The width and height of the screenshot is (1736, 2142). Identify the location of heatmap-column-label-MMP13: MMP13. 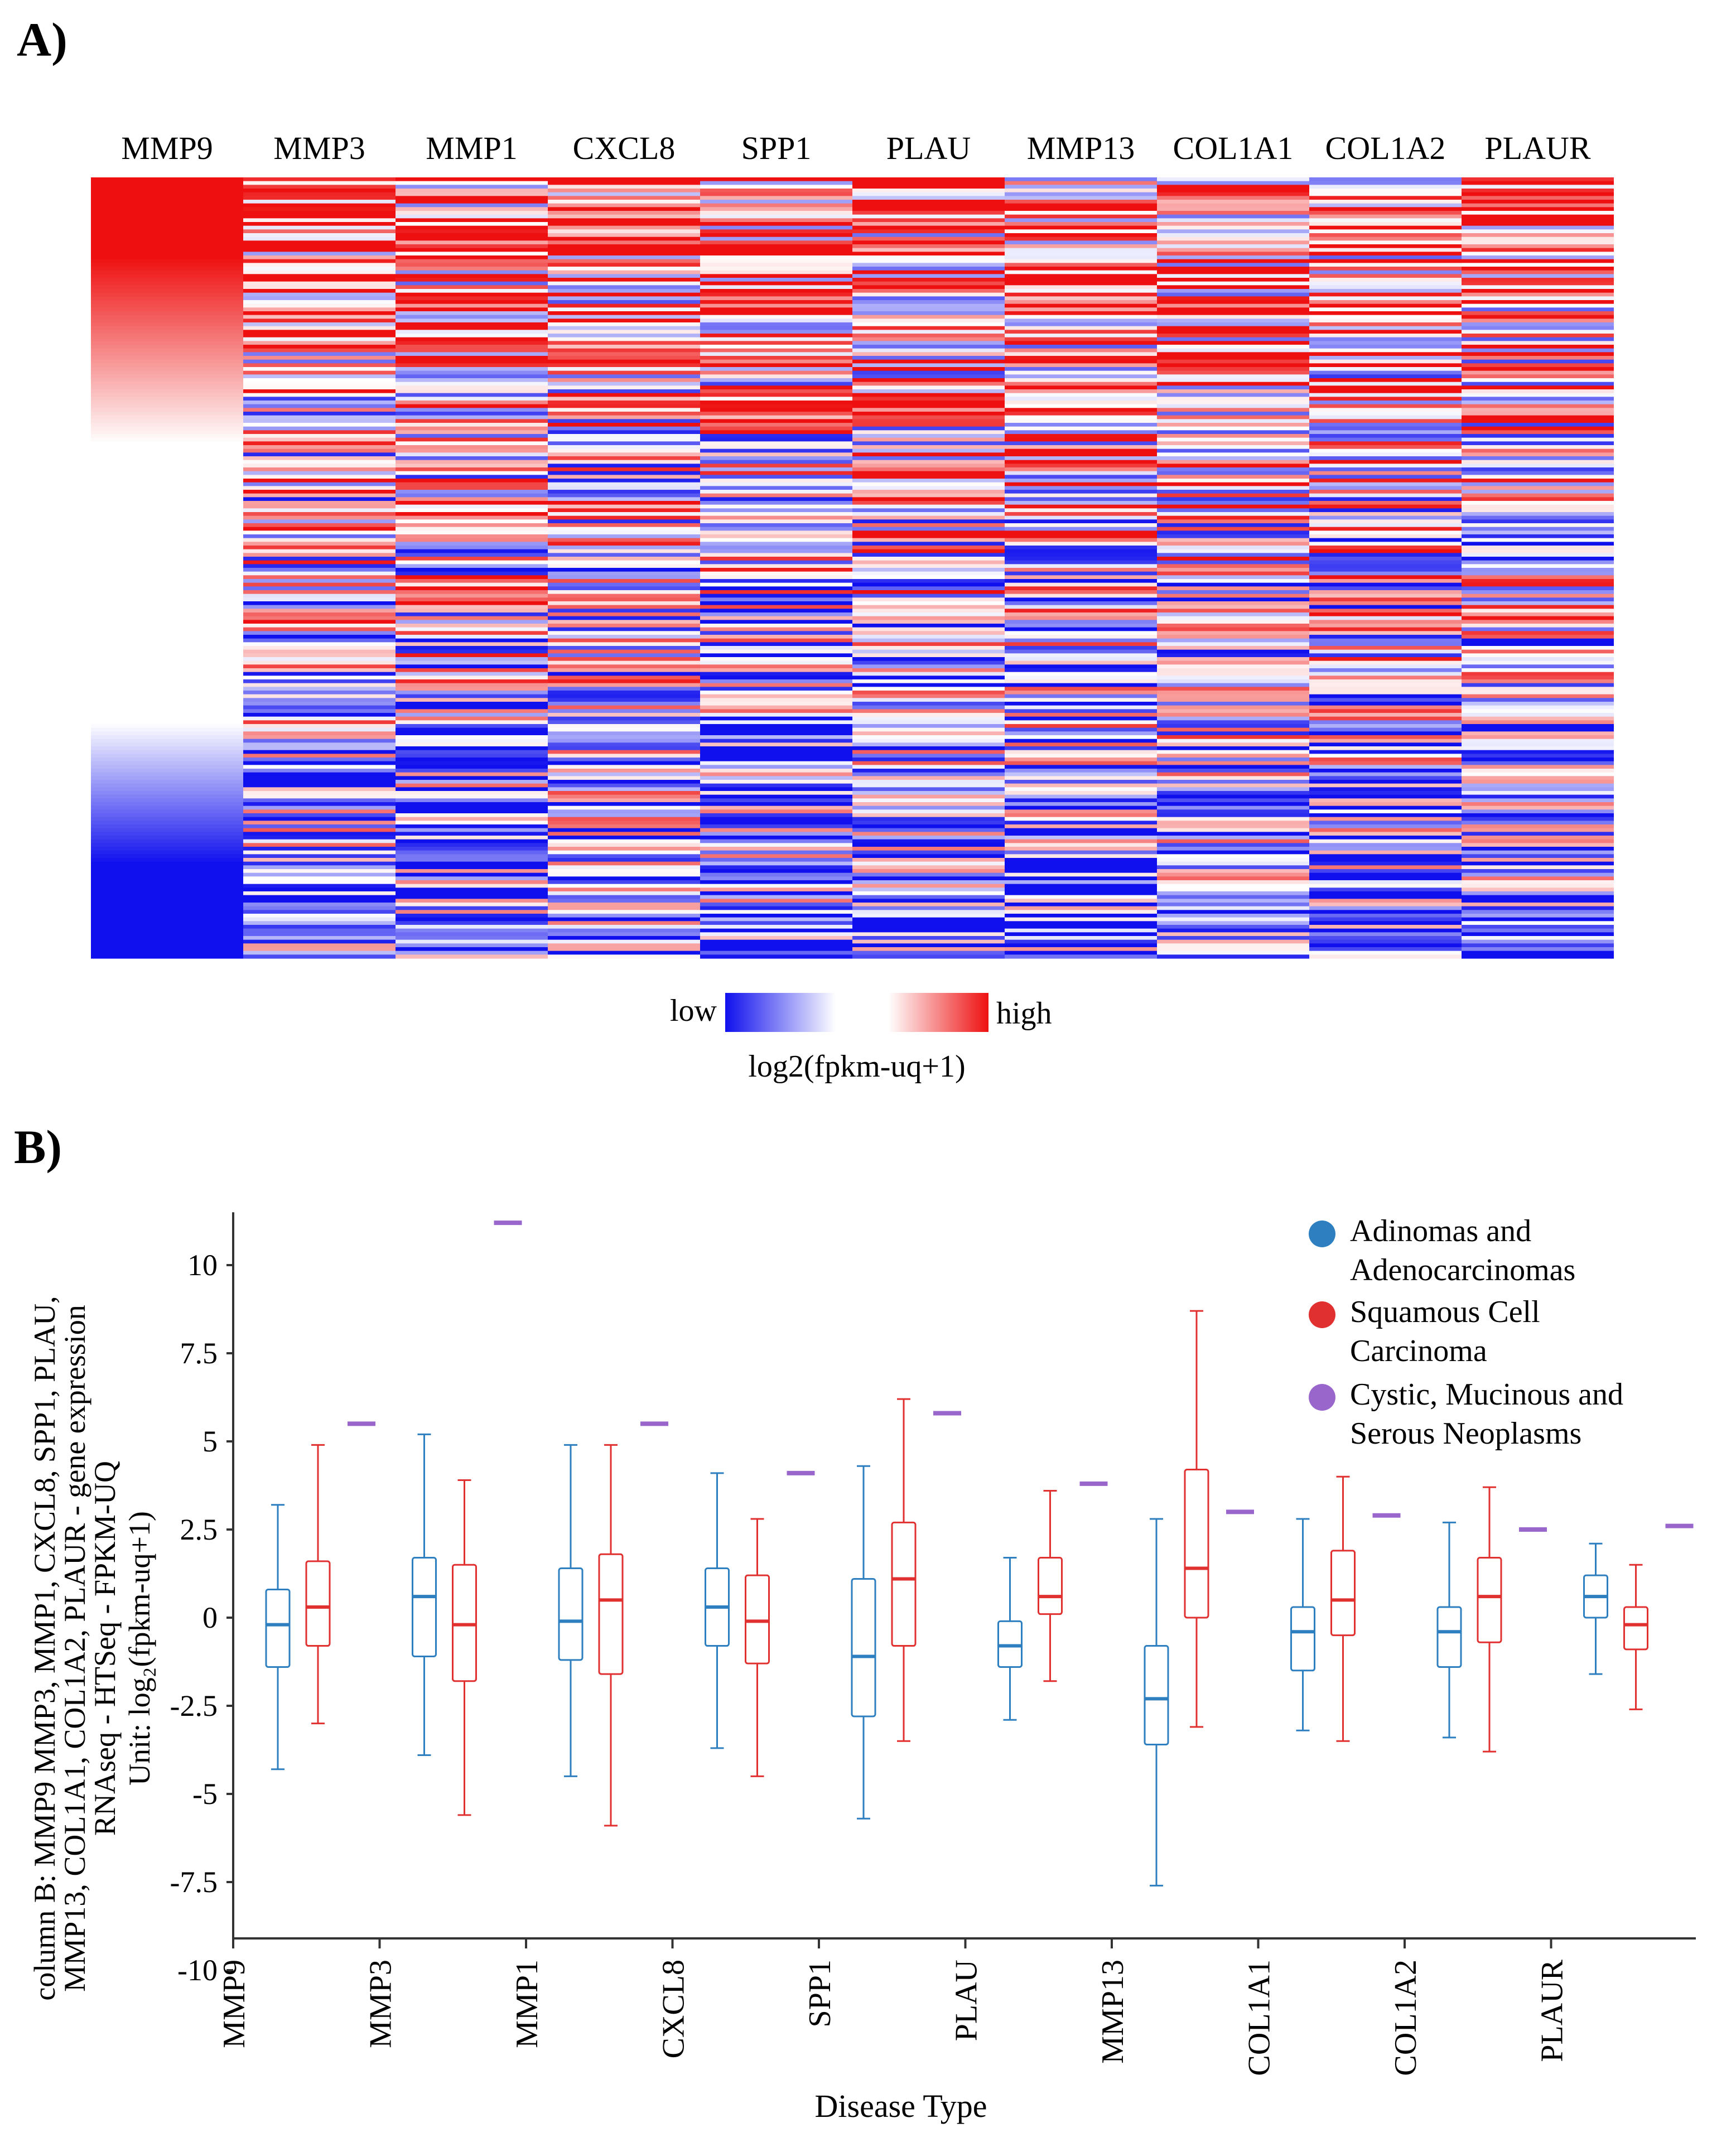
(1081, 148).